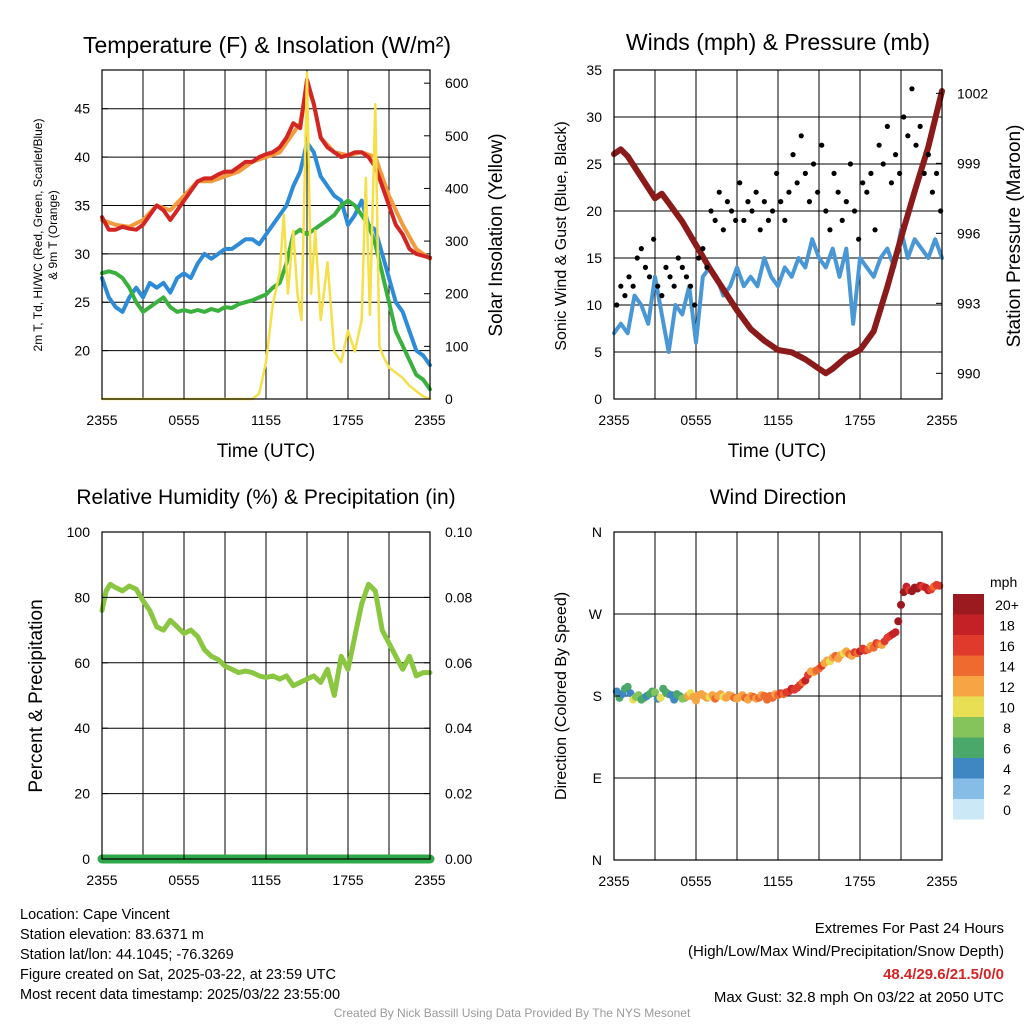 The height and width of the screenshot is (1024, 1024). What do you see at coordinates (79, 532) in the screenshot?
I see `y-tick-label: 100` at bounding box center [79, 532].